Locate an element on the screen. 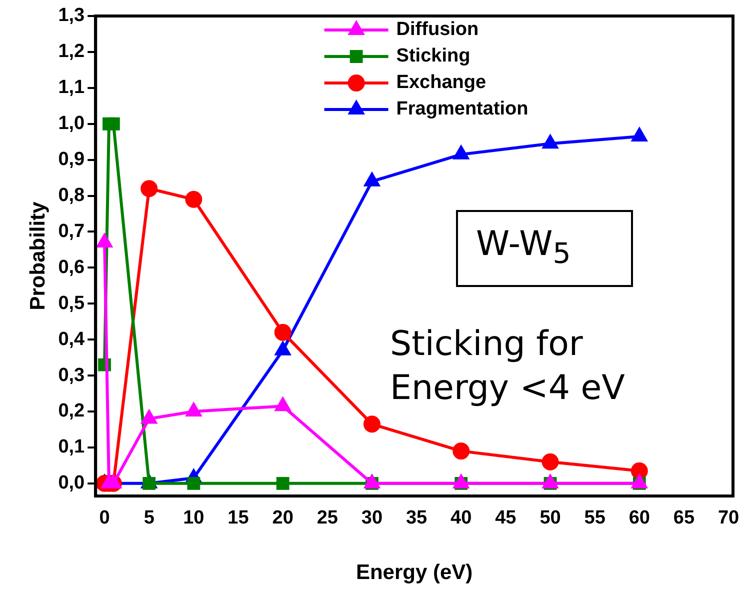 The width and height of the screenshot is (743, 594). y-tick-label: 1,2 is located at coordinates (71, 51).